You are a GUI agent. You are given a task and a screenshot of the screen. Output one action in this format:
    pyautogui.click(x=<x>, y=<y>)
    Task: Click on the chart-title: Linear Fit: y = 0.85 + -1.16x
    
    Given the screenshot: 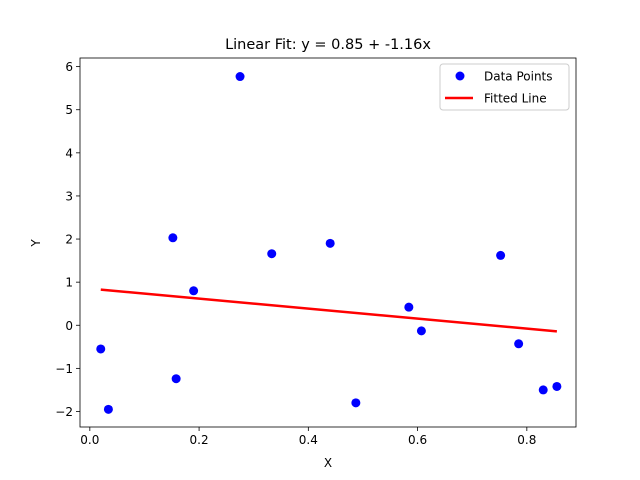 What is the action you would take?
    pyautogui.click(x=328, y=45)
    